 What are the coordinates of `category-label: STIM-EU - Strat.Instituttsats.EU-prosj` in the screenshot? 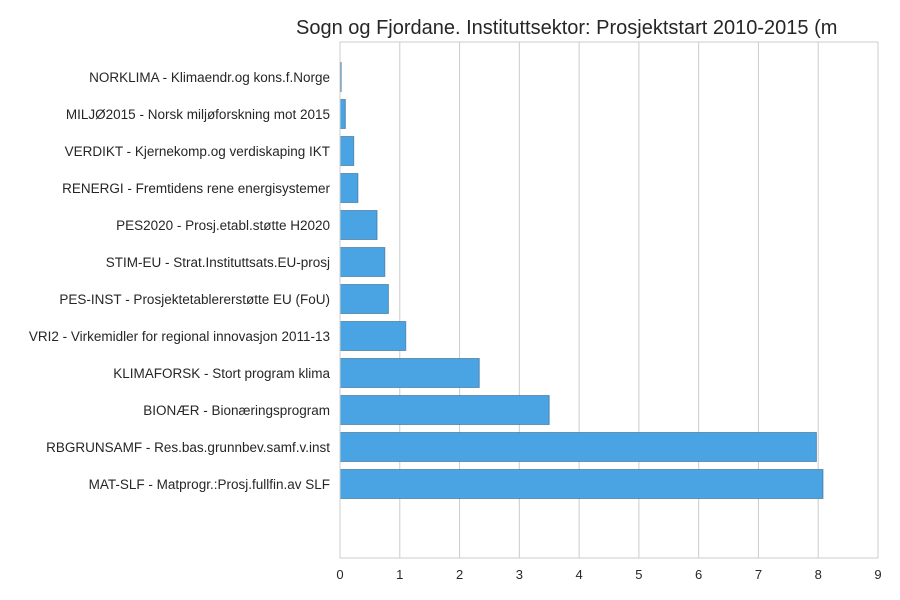 It's located at (218, 262).